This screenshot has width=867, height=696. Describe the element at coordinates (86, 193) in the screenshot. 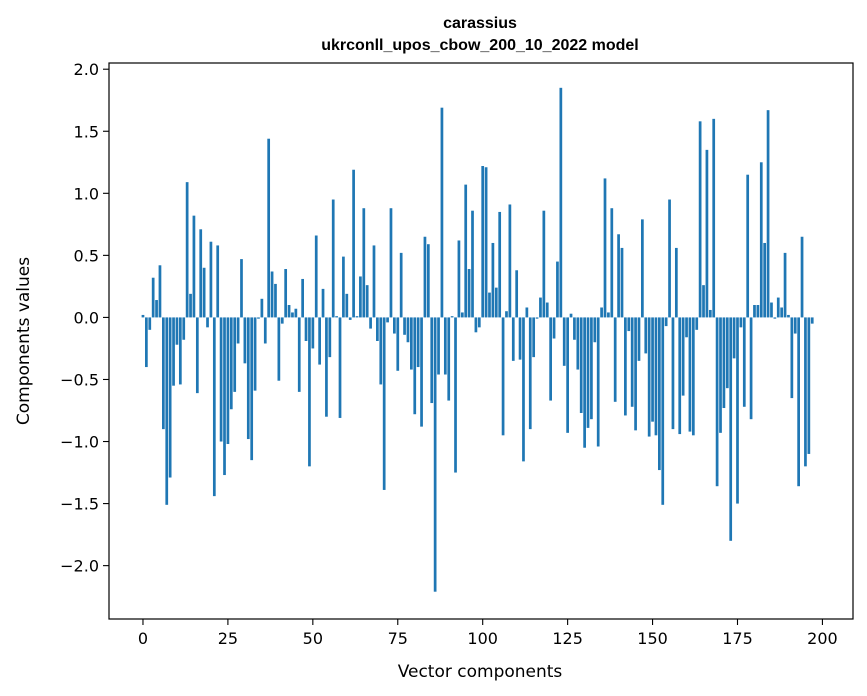

I see `y-tick-label: 1.0` at that location.